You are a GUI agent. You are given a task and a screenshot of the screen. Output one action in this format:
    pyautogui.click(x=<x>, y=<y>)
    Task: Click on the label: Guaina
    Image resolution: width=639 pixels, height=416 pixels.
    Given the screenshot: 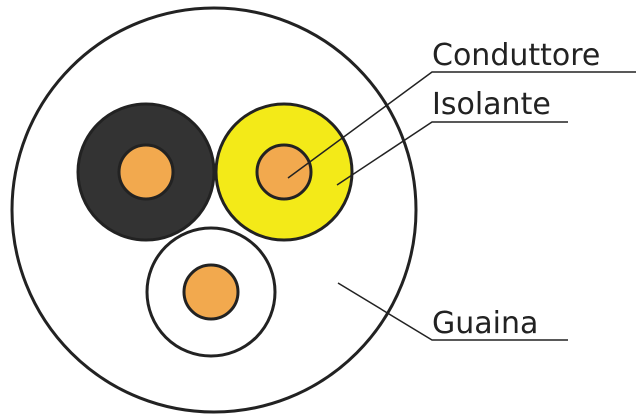 What is the action you would take?
    pyautogui.click(x=485, y=323)
    